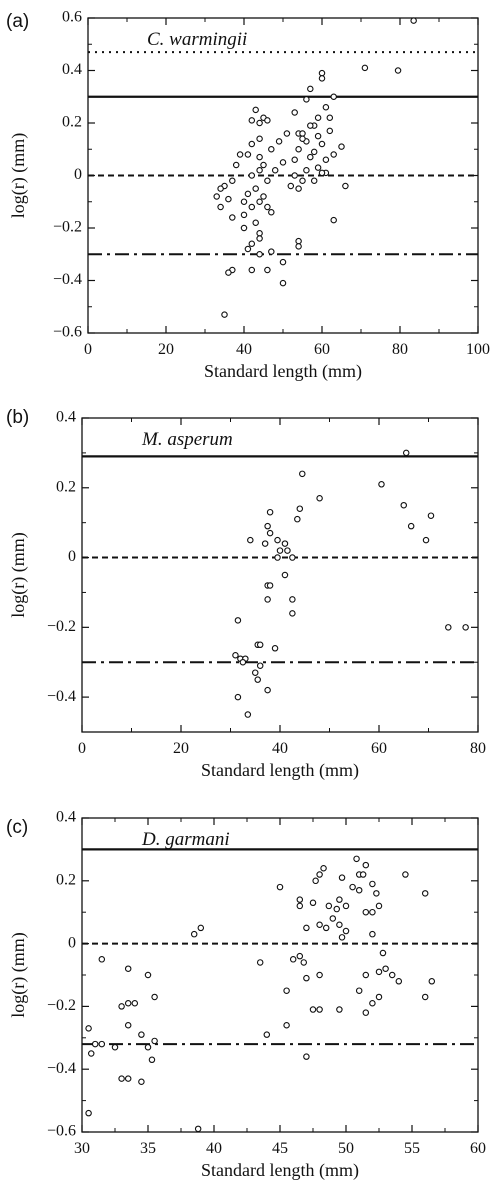 The image size is (491, 1186). Describe the element at coordinates (82, 1148) in the screenshot. I see `x-tick-label: 30` at that location.